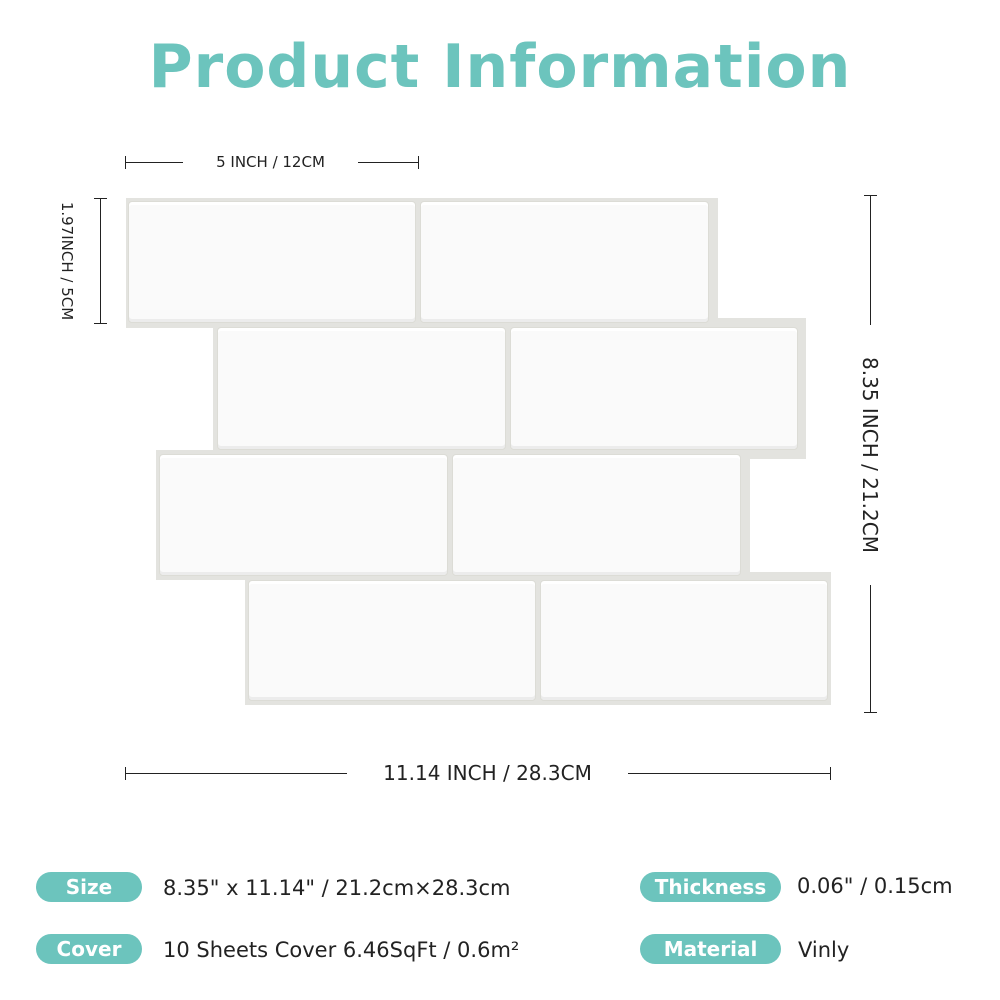 This screenshot has width=1000, height=1000. Describe the element at coordinates (875, 886) in the screenshot. I see `spec-value-thickness: 0.06" / 0.15cm` at that location.